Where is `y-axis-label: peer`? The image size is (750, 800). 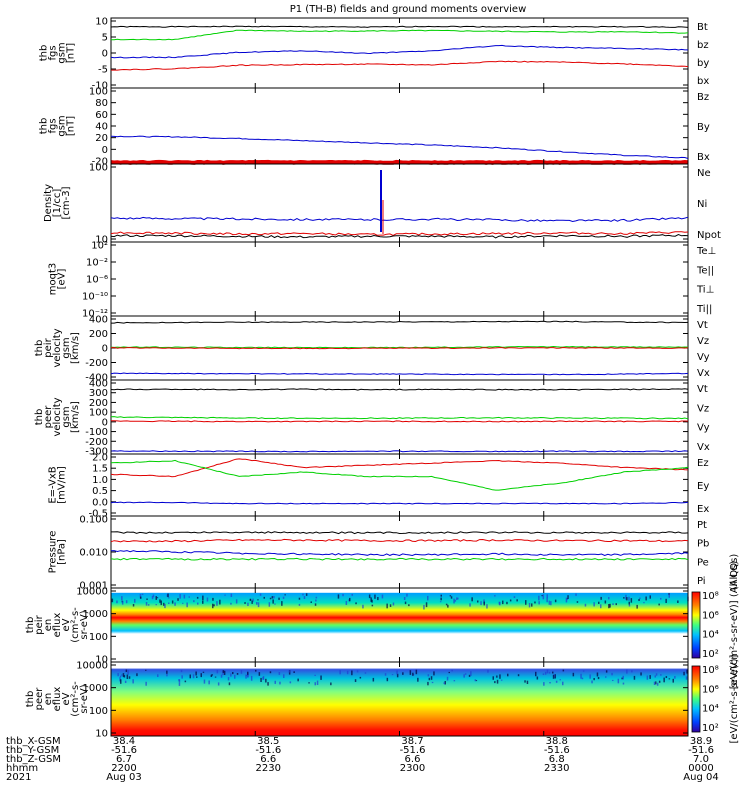
y-axis-label: peer is located at coordinates (39, 699).